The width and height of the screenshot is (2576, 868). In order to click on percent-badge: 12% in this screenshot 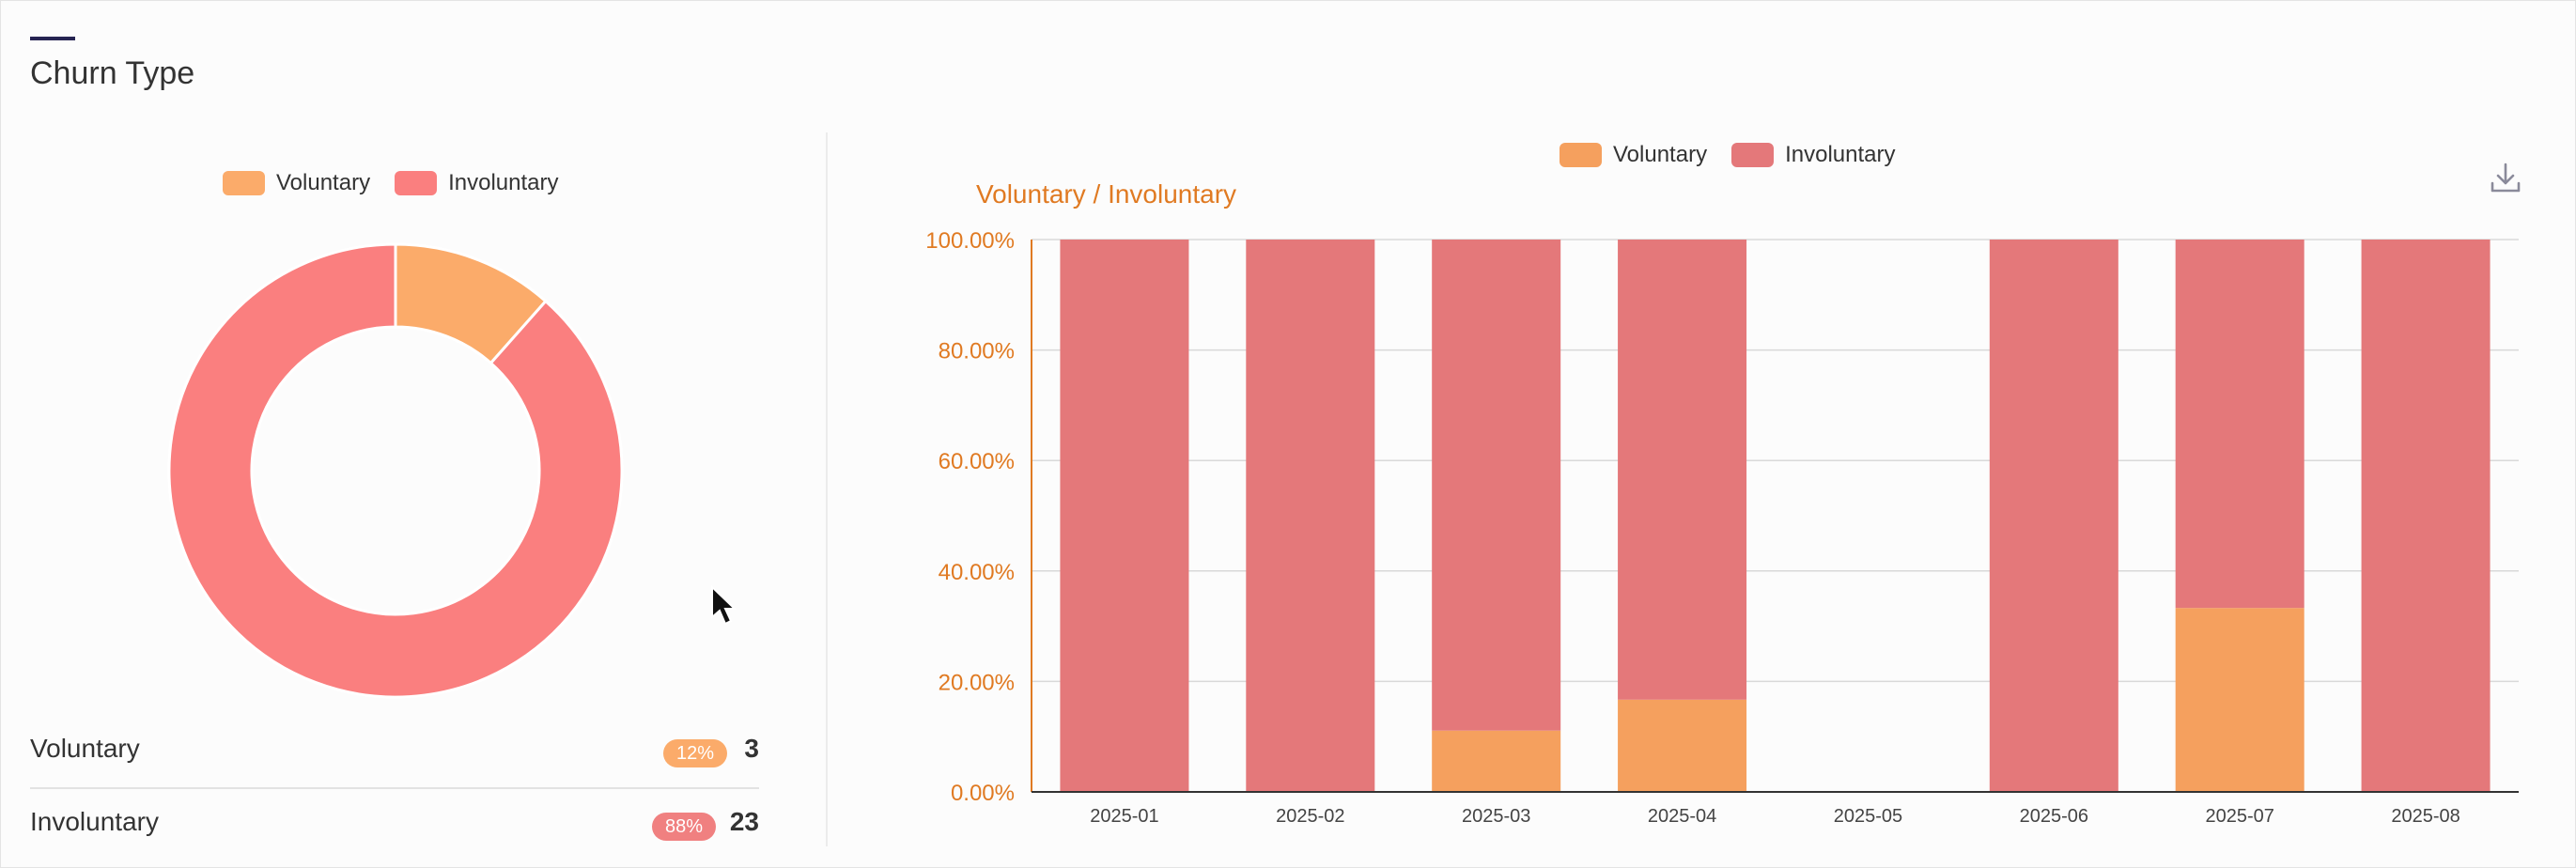, I will do `click(695, 753)`.